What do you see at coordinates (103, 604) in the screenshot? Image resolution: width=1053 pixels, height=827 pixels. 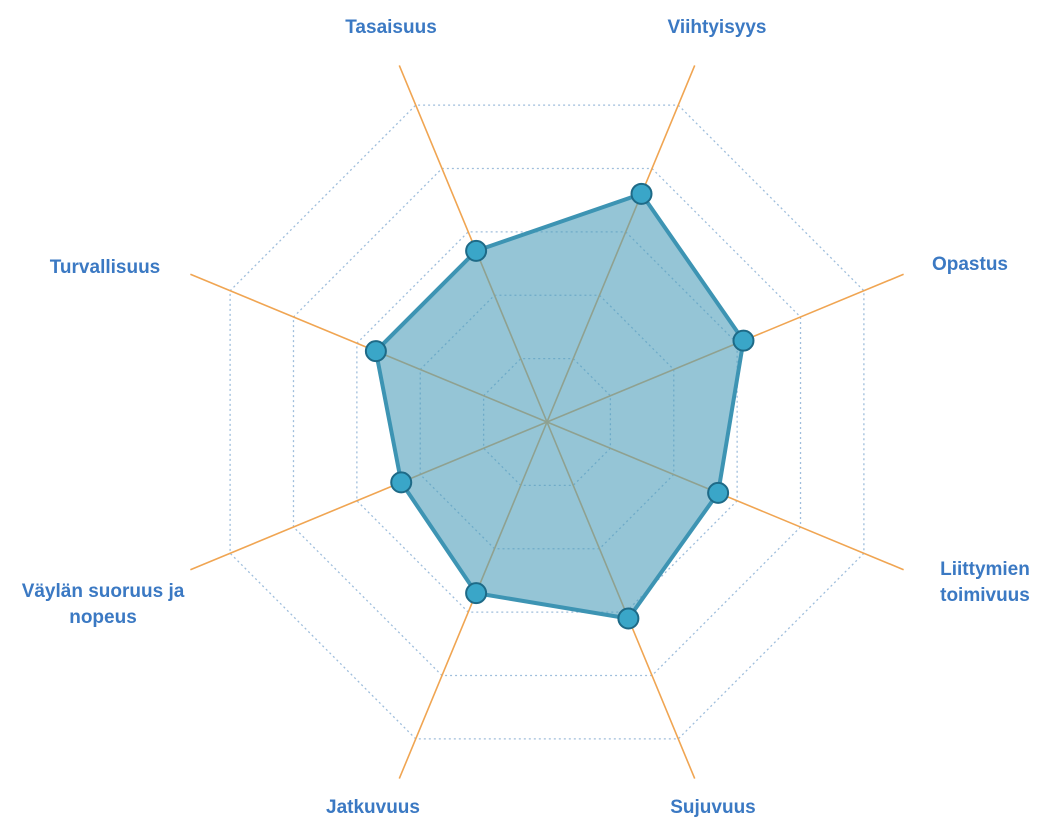 I see `axis-label: Väylän suoruus ja nopeus` at bounding box center [103, 604].